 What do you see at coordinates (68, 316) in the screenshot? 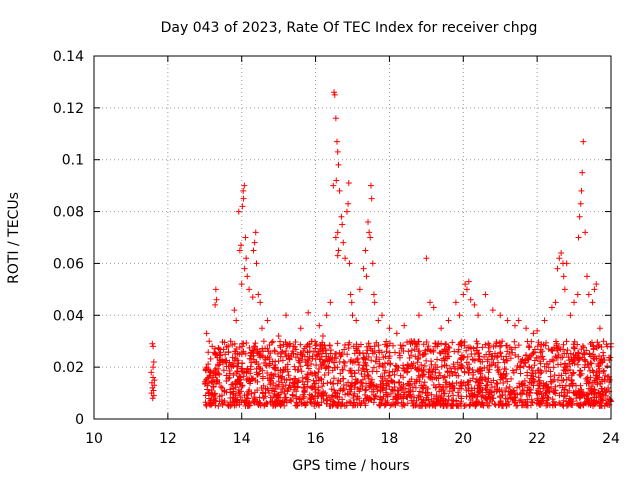
I see `y-tick-label: 0.04` at bounding box center [68, 316].